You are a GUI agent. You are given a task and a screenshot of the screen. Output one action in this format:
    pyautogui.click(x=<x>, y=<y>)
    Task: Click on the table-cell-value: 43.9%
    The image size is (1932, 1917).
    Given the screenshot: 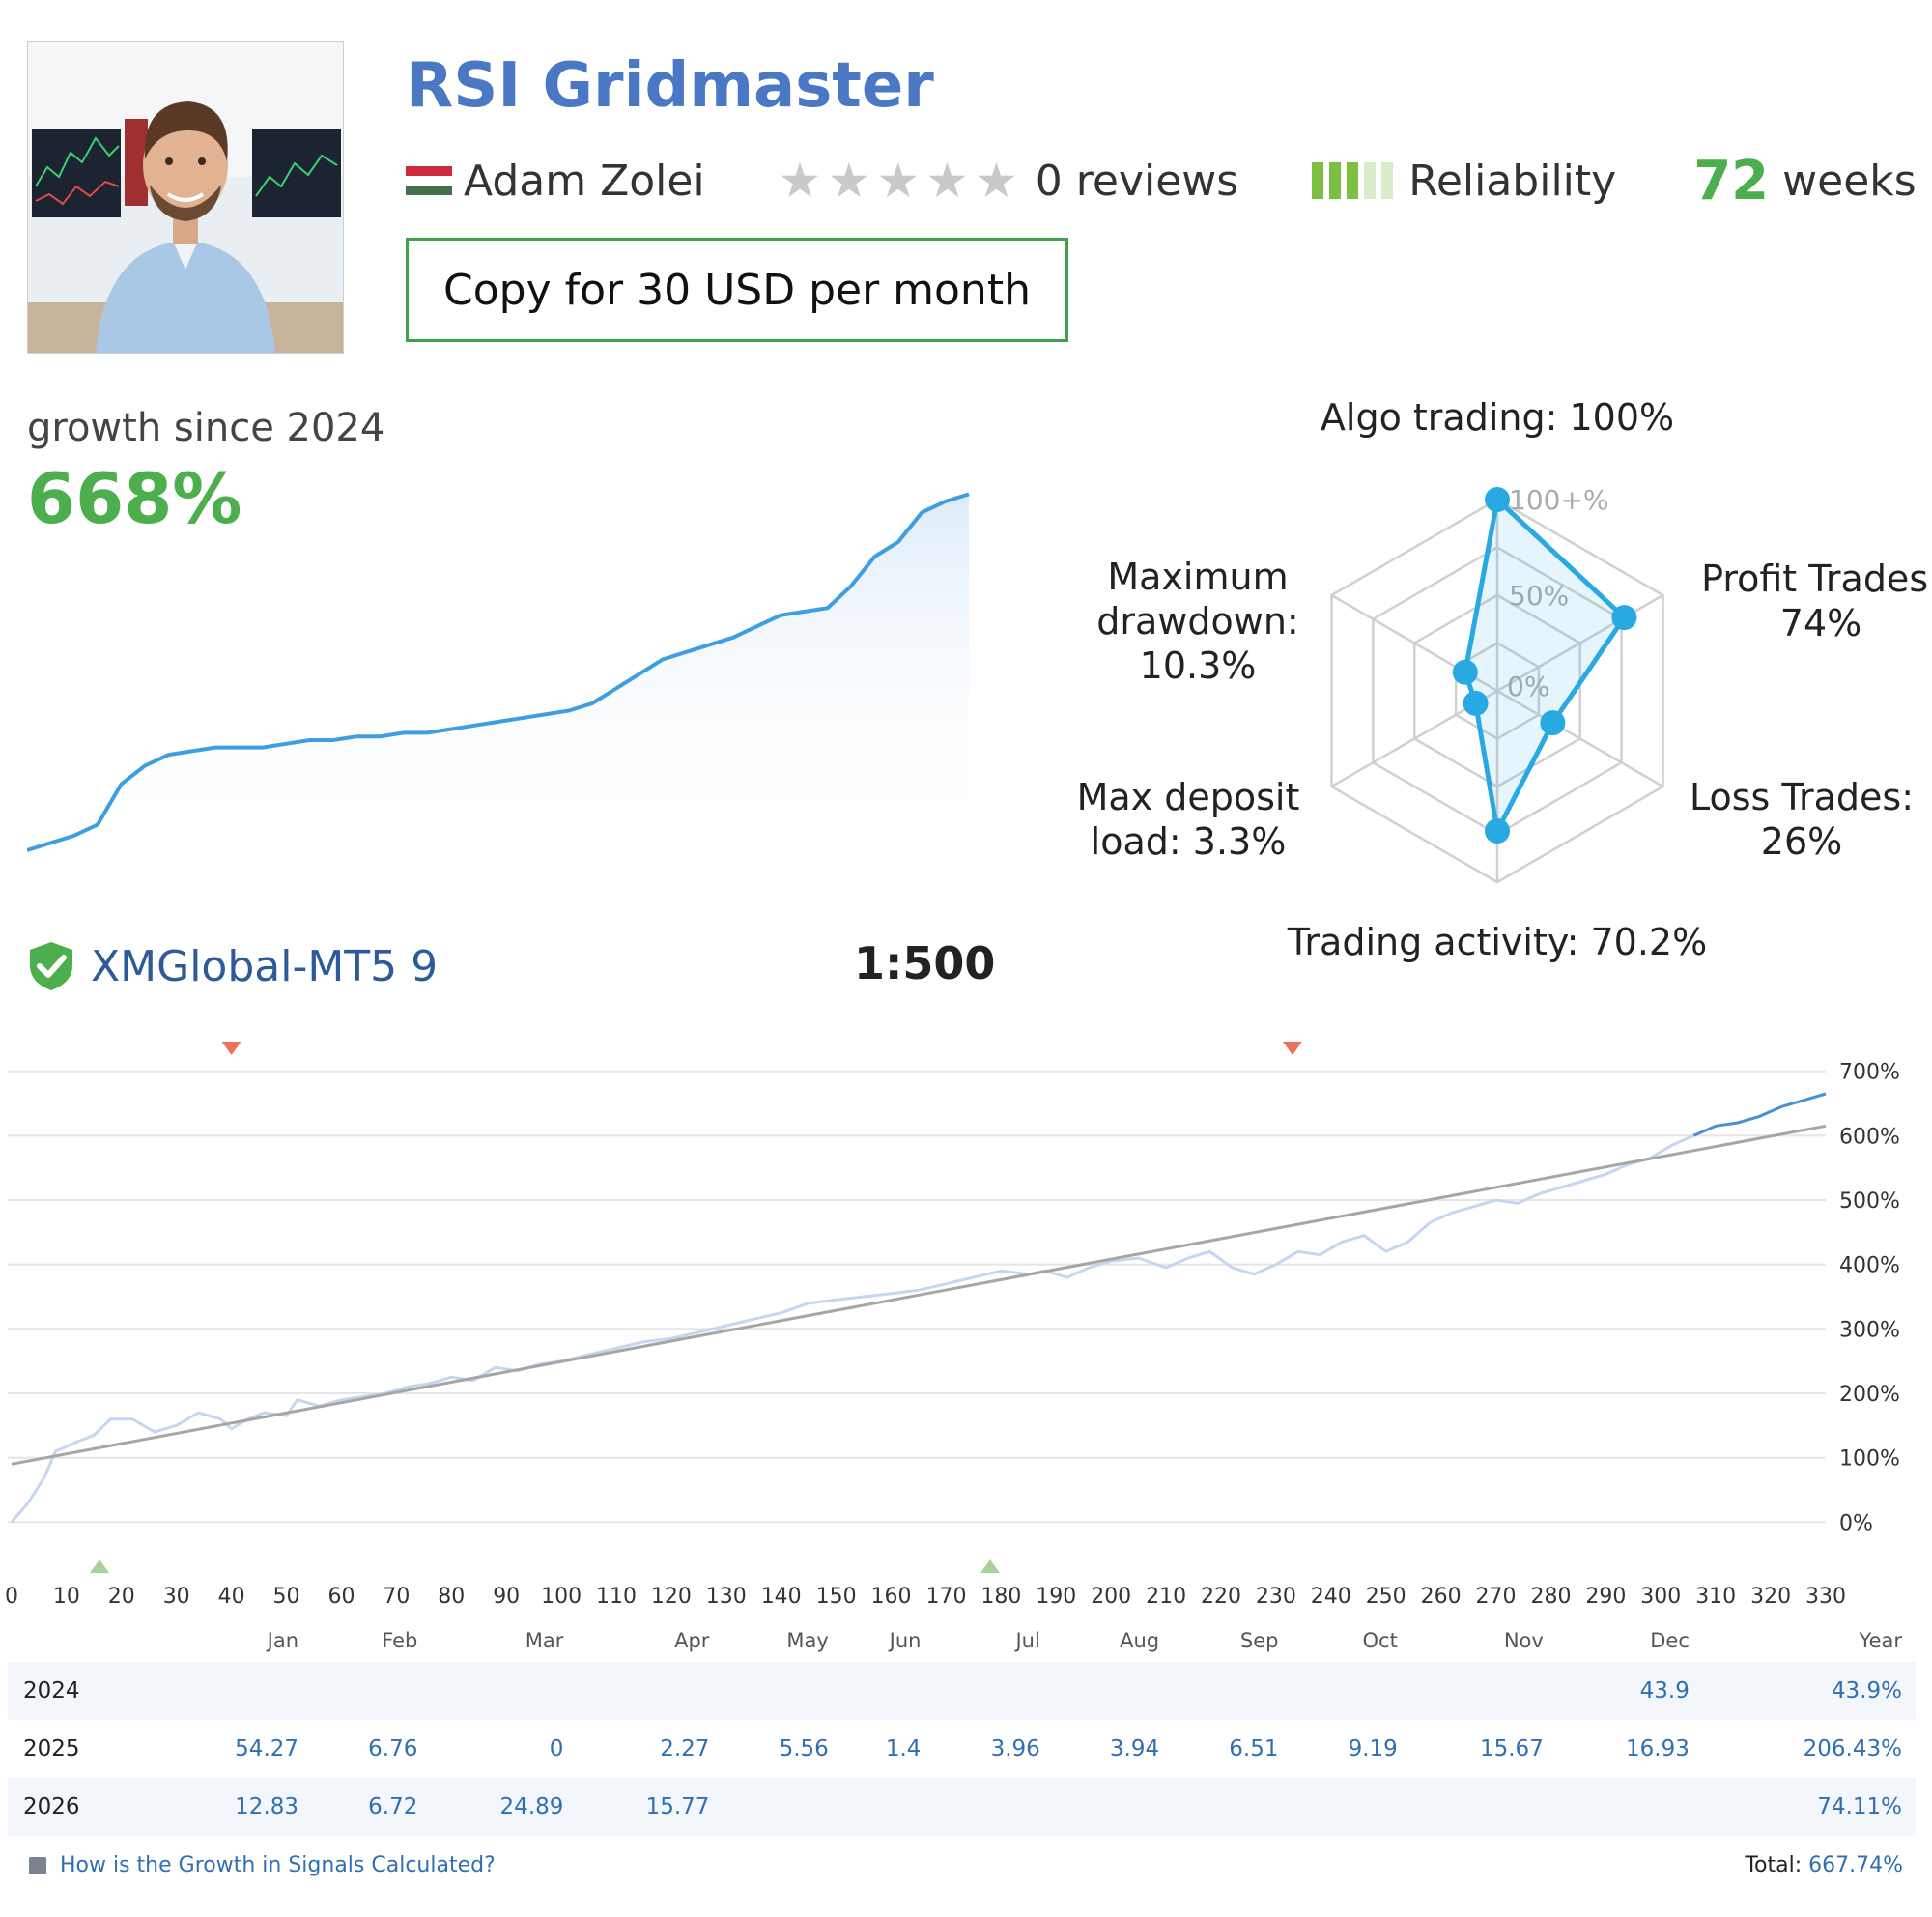 What is the action you would take?
    pyautogui.click(x=1809, y=1691)
    